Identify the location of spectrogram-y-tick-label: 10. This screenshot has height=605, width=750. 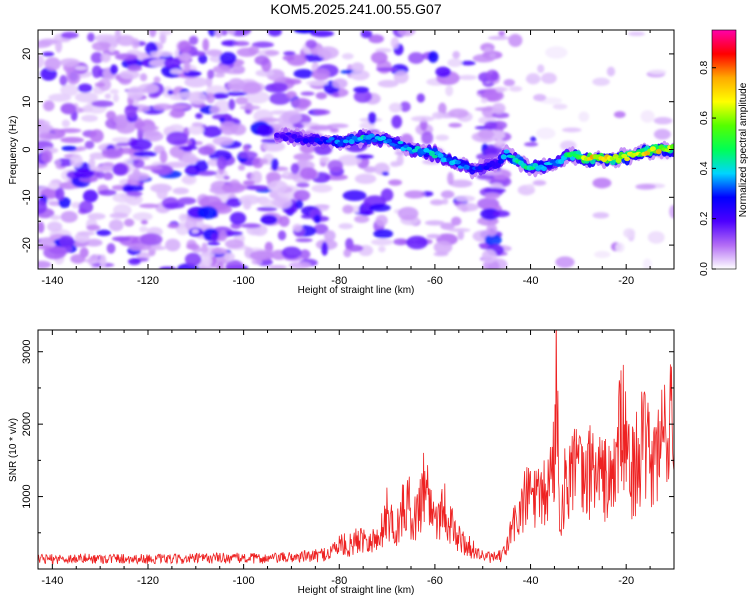
(27, 102).